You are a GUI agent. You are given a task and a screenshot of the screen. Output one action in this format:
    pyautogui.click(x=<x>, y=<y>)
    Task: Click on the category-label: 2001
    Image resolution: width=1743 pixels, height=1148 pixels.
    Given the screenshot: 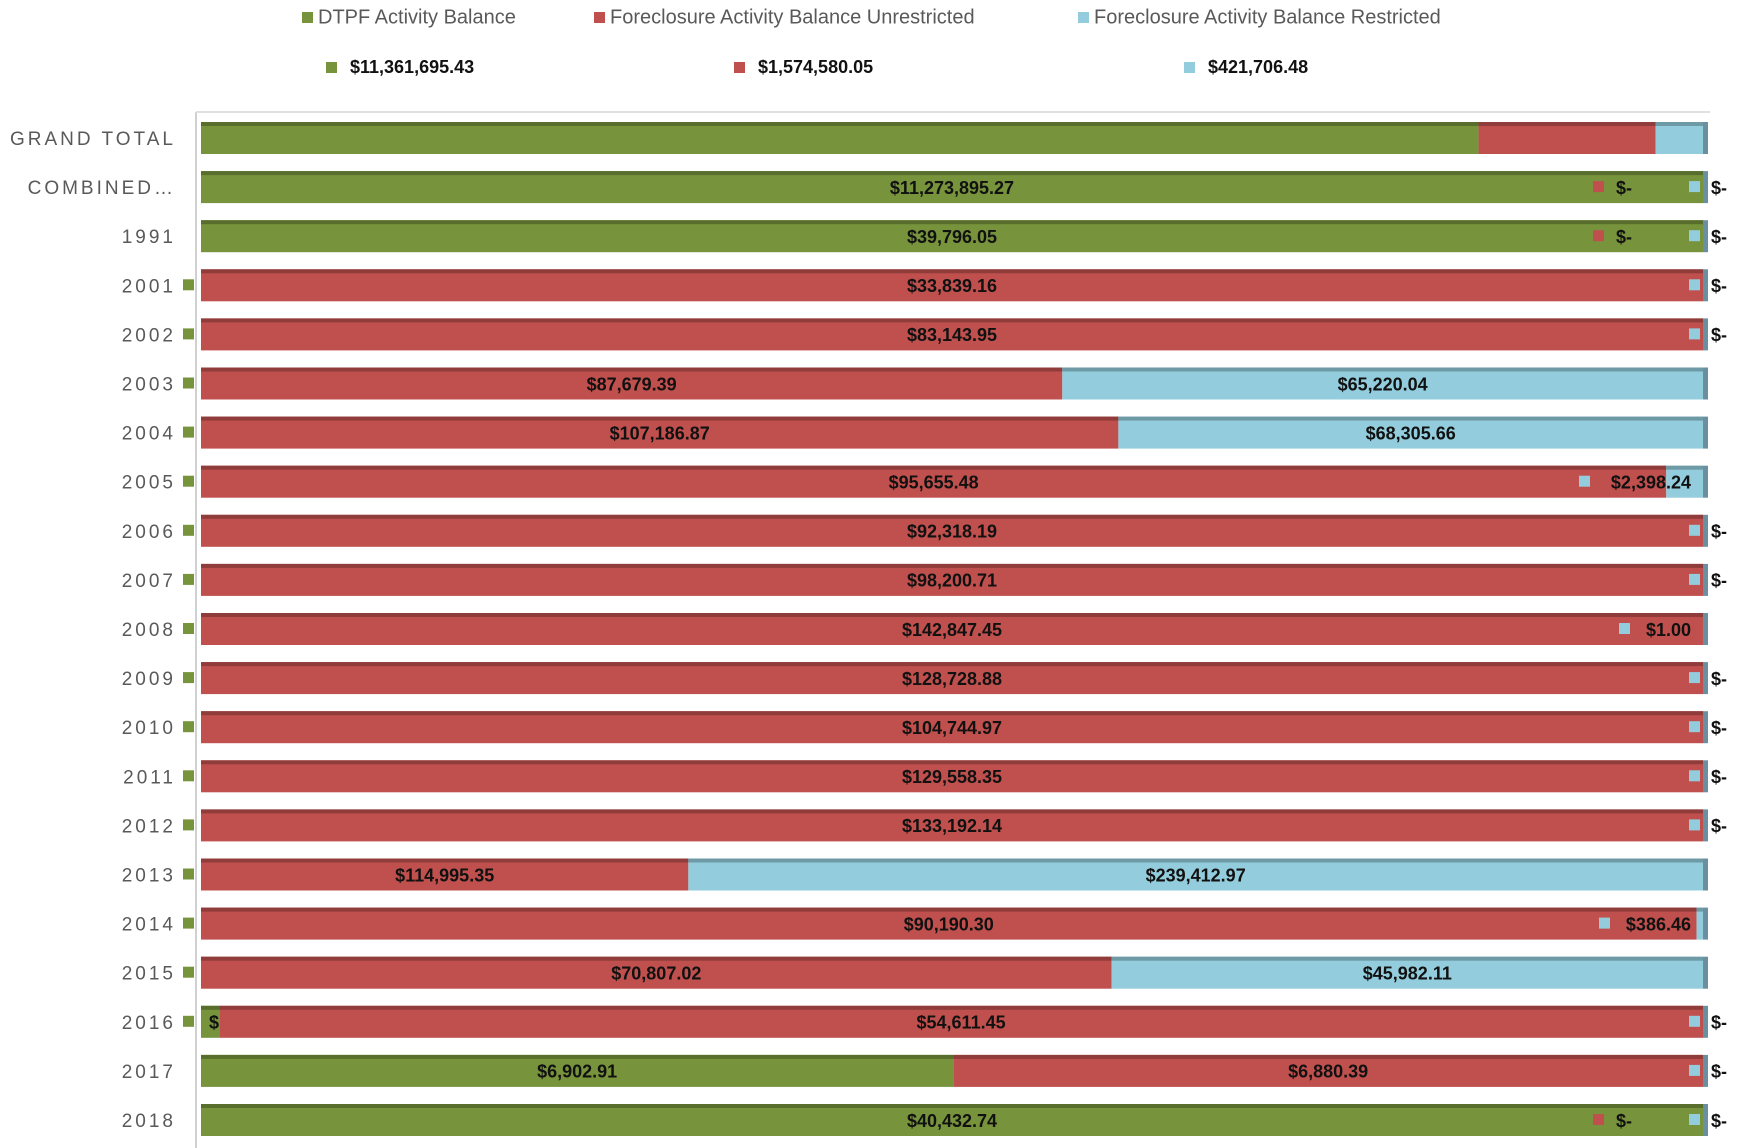 What is the action you would take?
    pyautogui.click(x=149, y=286)
    